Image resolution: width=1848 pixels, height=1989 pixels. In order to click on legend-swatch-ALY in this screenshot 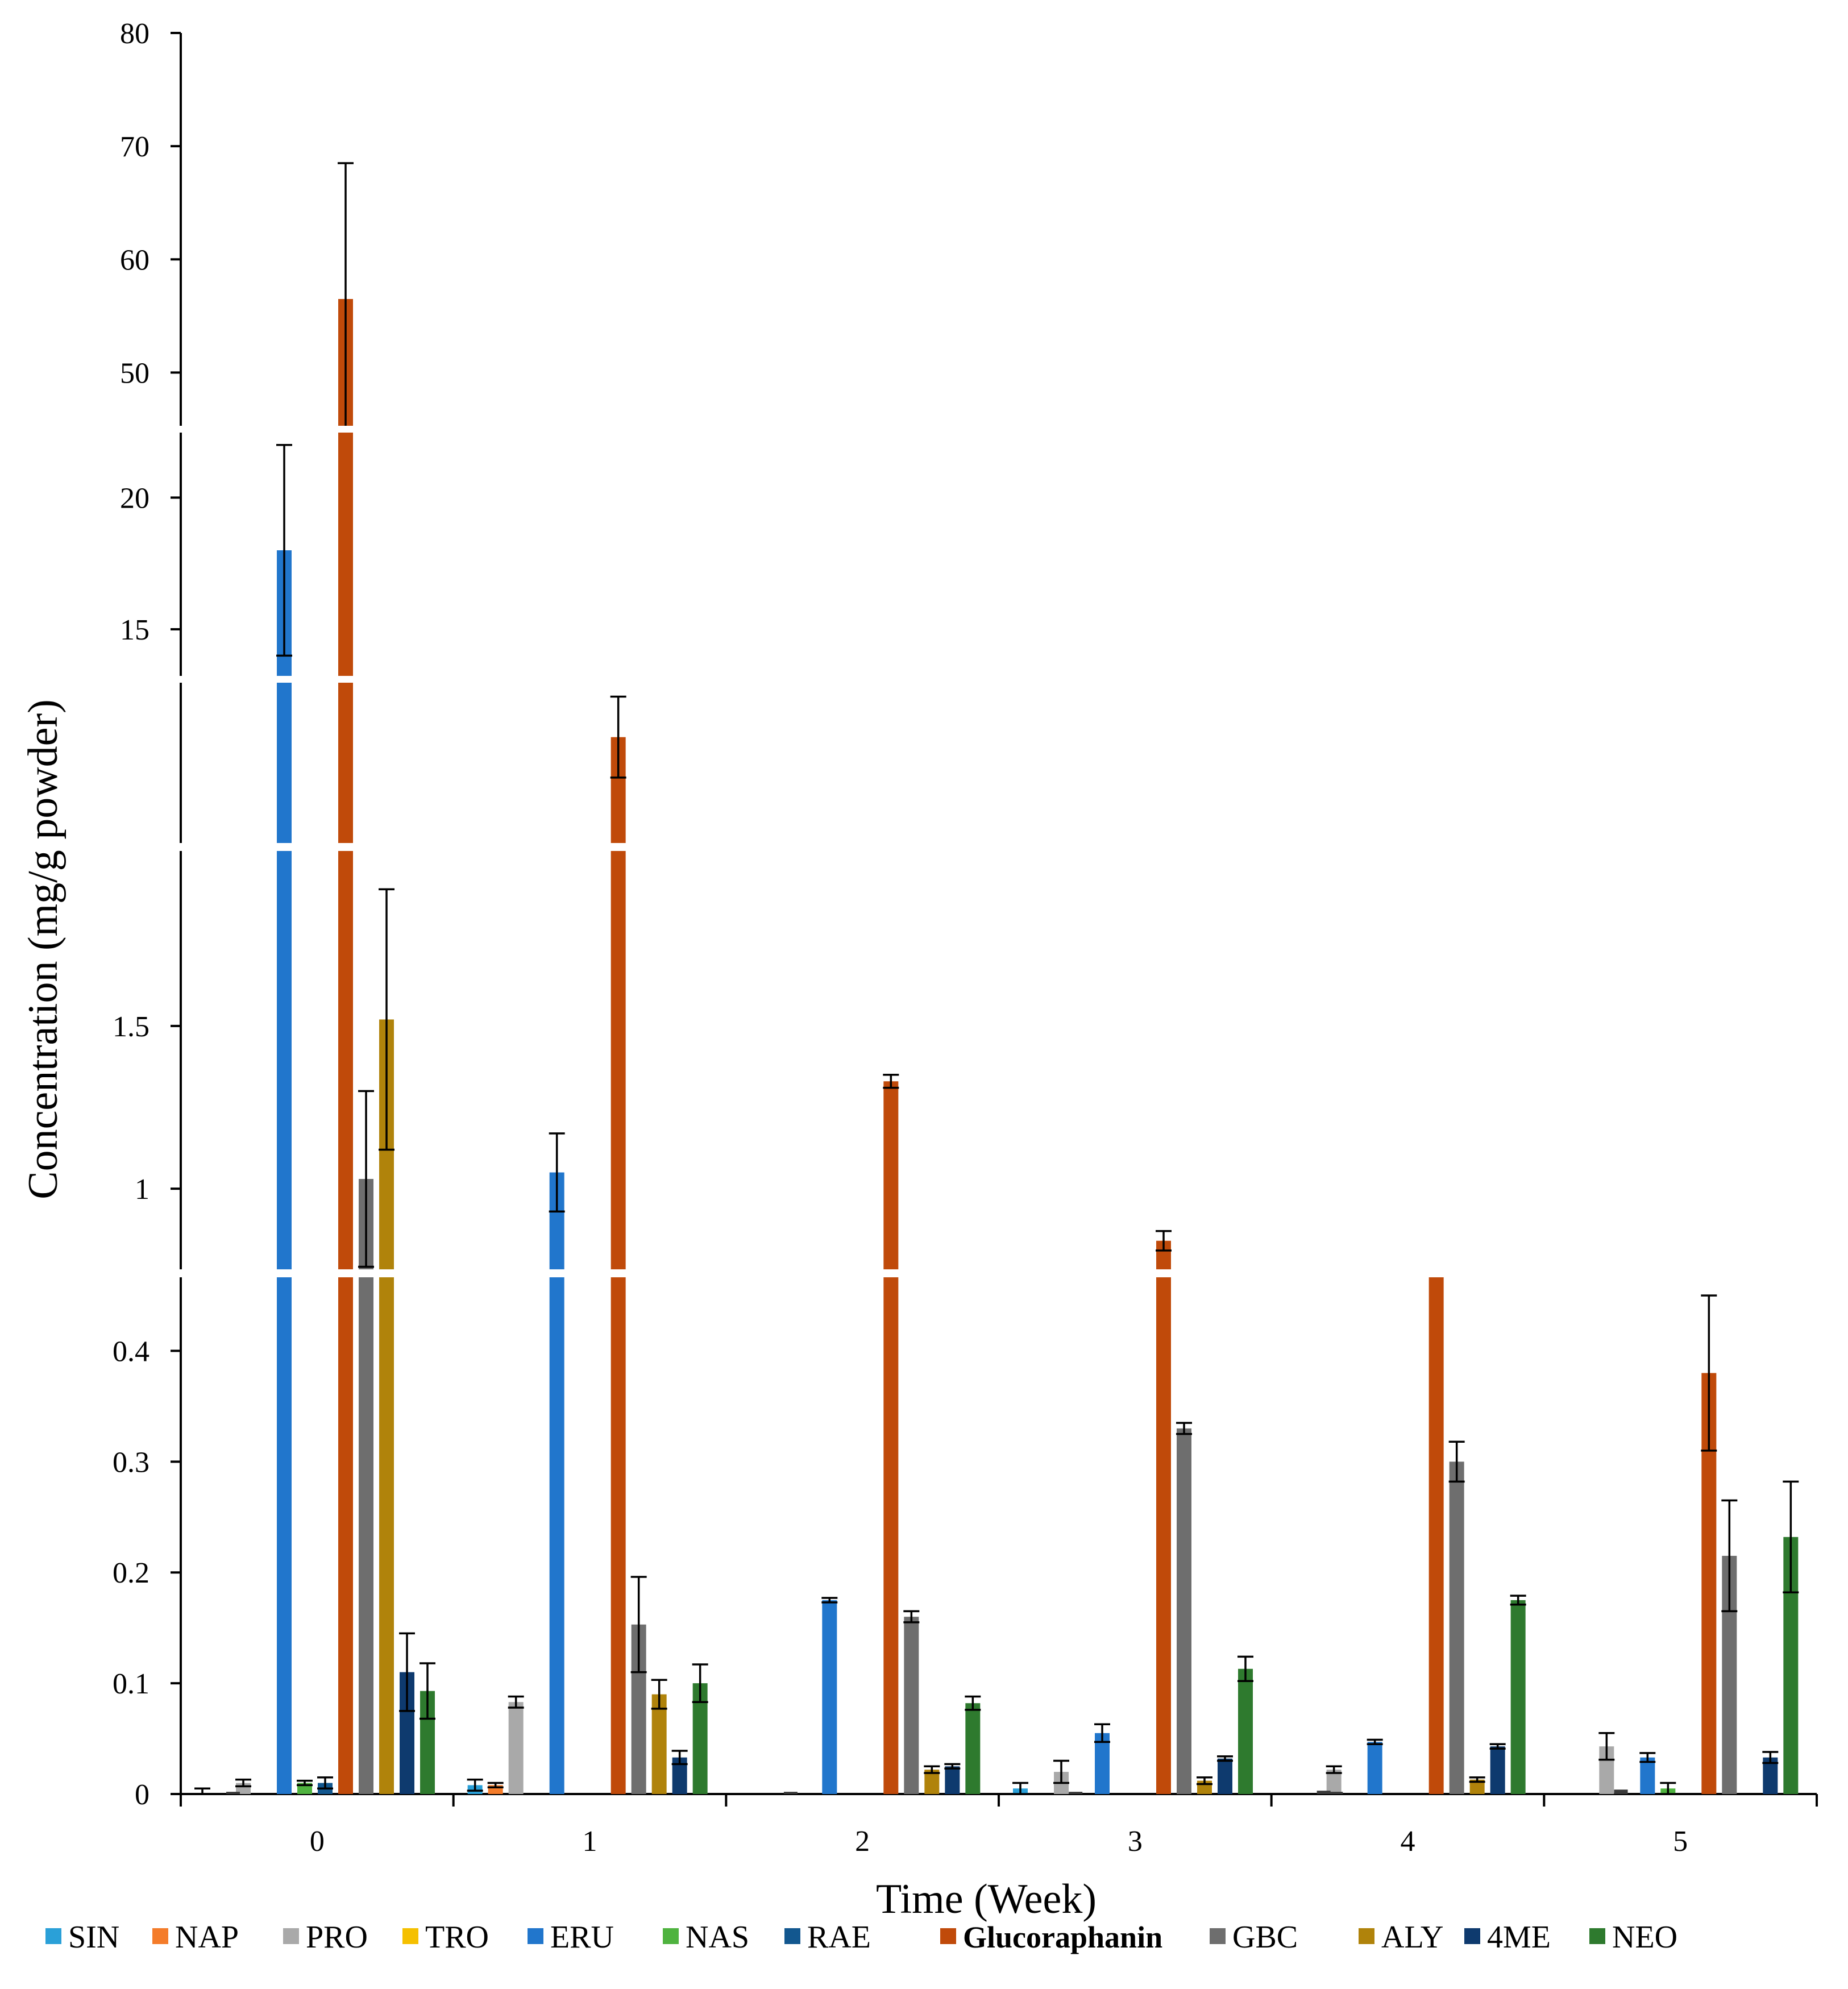, I will do `click(1367, 1936)`.